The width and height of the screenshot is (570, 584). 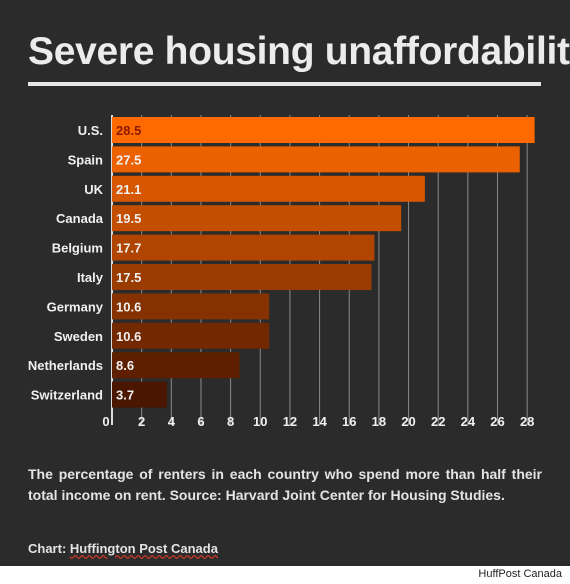 What do you see at coordinates (260, 421) in the screenshot?
I see `tick-label: 10` at bounding box center [260, 421].